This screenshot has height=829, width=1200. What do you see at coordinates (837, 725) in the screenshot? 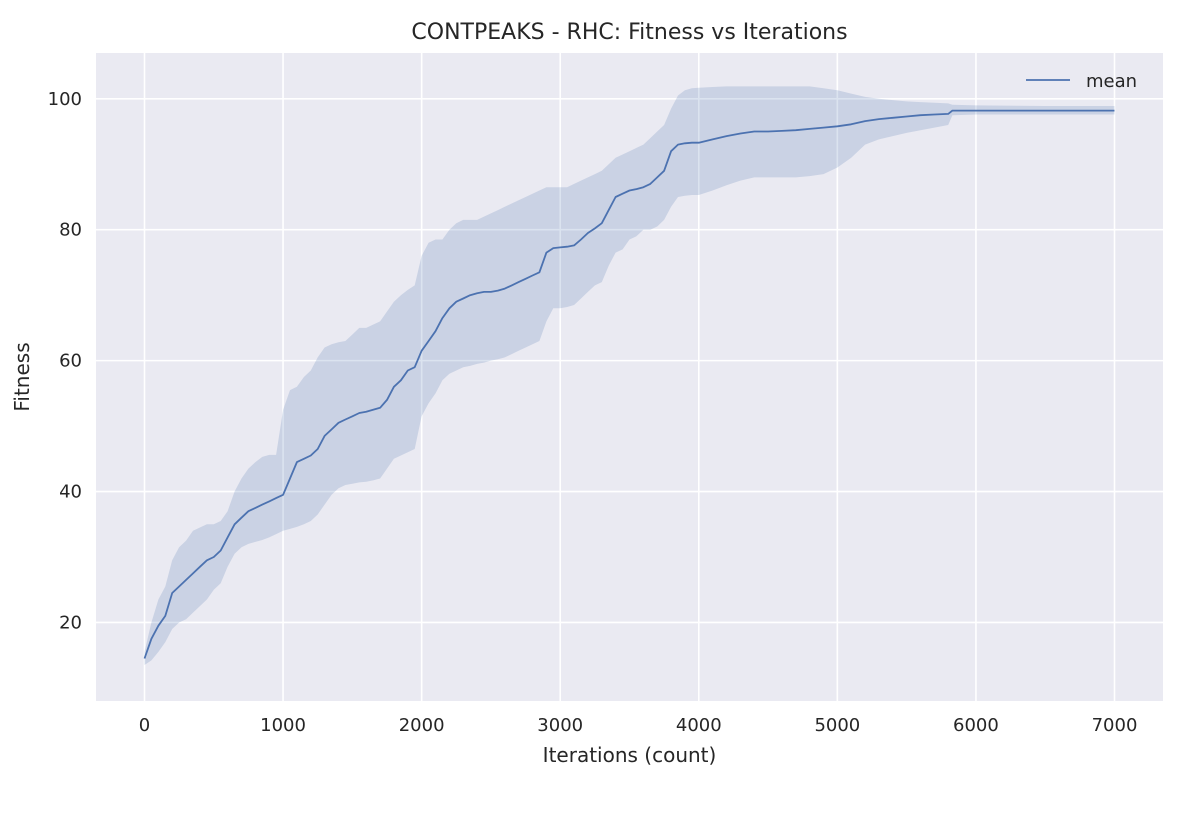
I see `x-tick-label: 5000` at bounding box center [837, 725].